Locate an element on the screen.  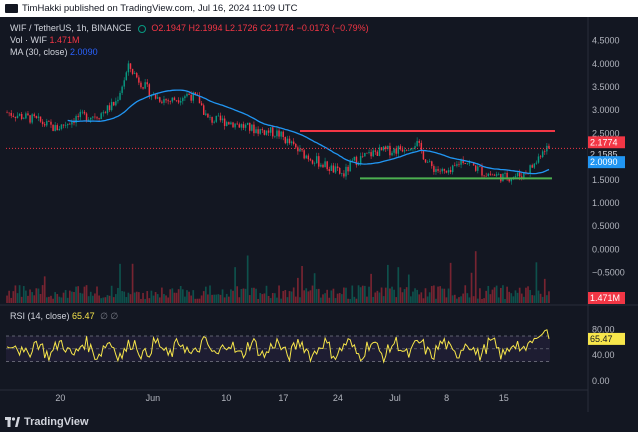
time-tick-label: 24 is located at coordinates (338, 398).